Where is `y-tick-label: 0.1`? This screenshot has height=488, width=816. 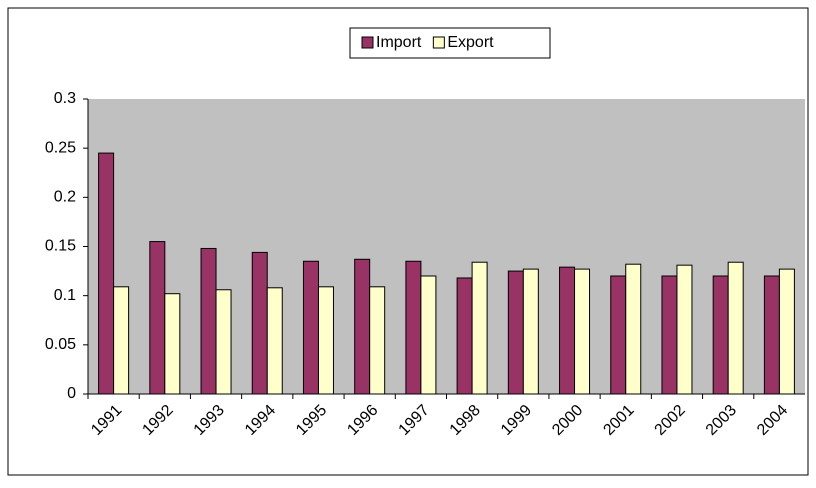 y-tick-label: 0.1 is located at coordinates (65, 295).